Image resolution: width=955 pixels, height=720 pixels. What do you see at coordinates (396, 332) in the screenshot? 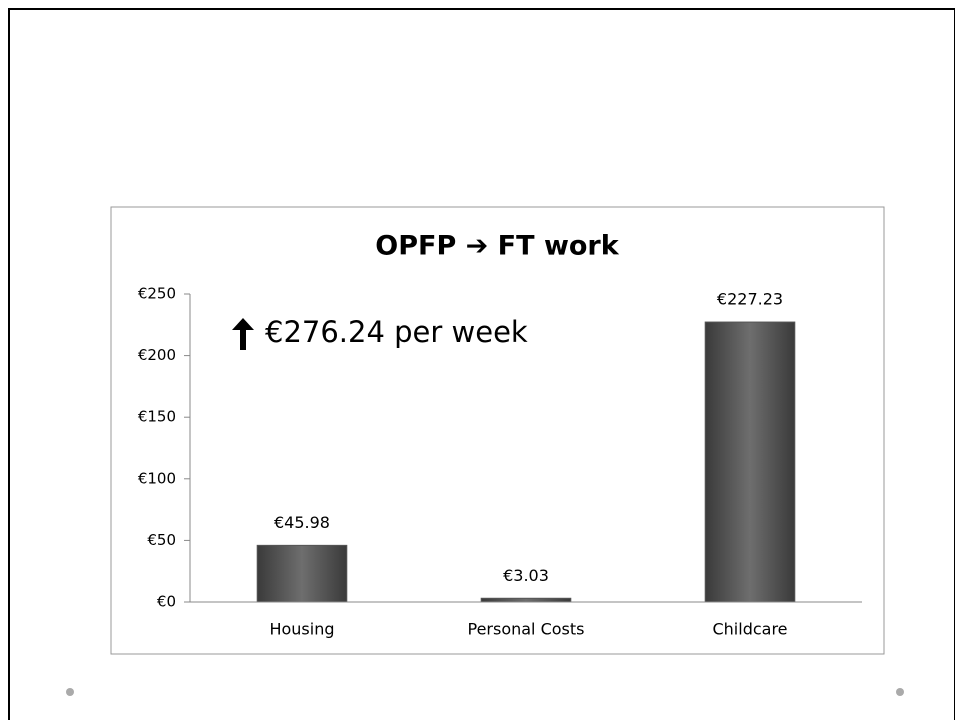
I see `annotation: €276.24 per week` at bounding box center [396, 332].